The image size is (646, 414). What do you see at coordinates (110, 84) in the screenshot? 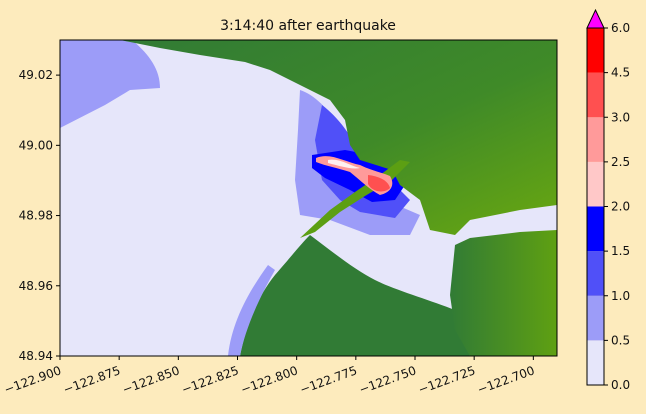
I see `wave-region-upper-left` at bounding box center [110, 84].